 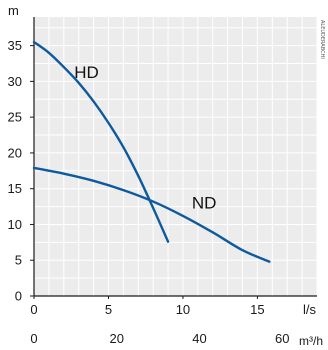 What do you see at coordinates (204, 203) in the screenshot?
I see `series-label-nd: ND` at bounding box center [204, 203].